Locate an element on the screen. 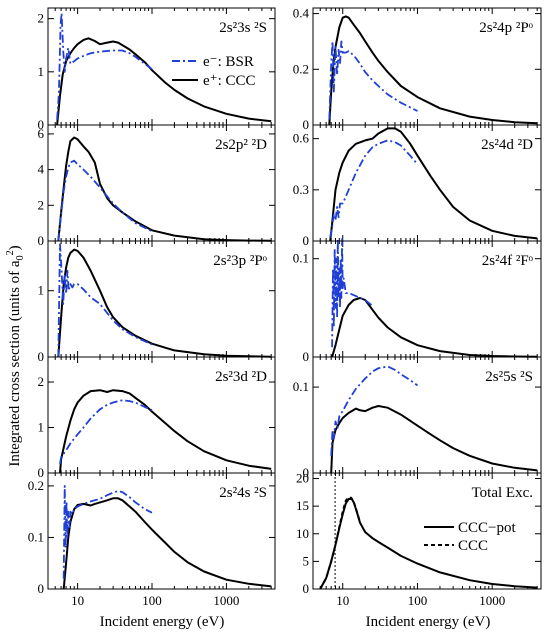 Image resolution: width=550 pixels, height=633 pixels. y-tick-label-3: 0.3 is located at coordinates (301, 189).